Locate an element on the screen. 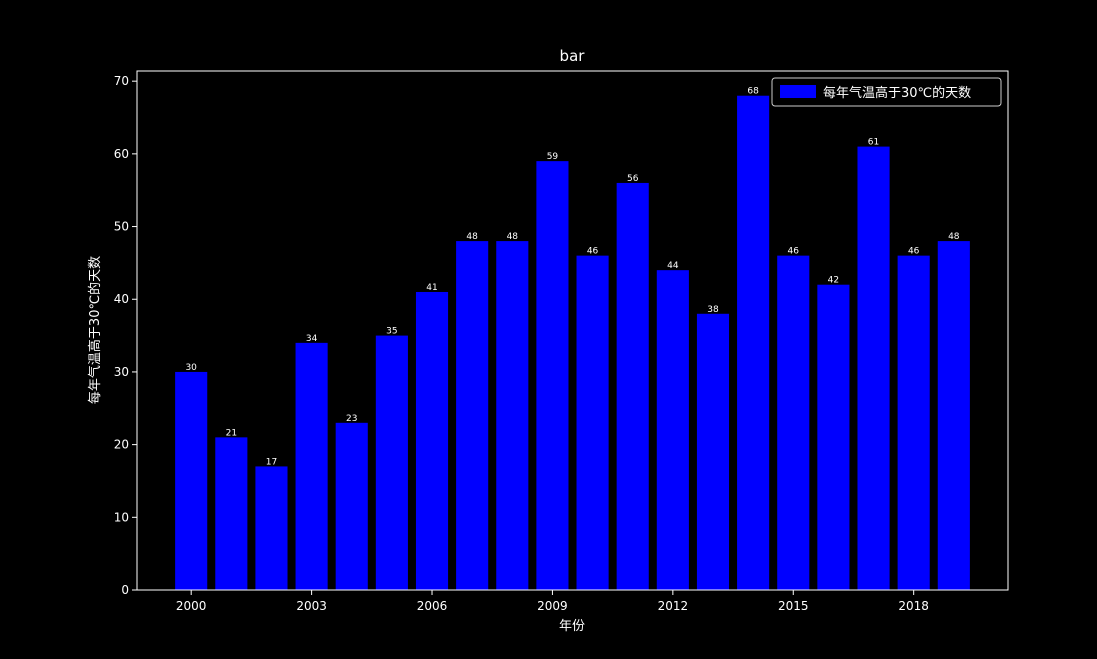  y-tick-label: 70 is located at coordinates (121, 81).